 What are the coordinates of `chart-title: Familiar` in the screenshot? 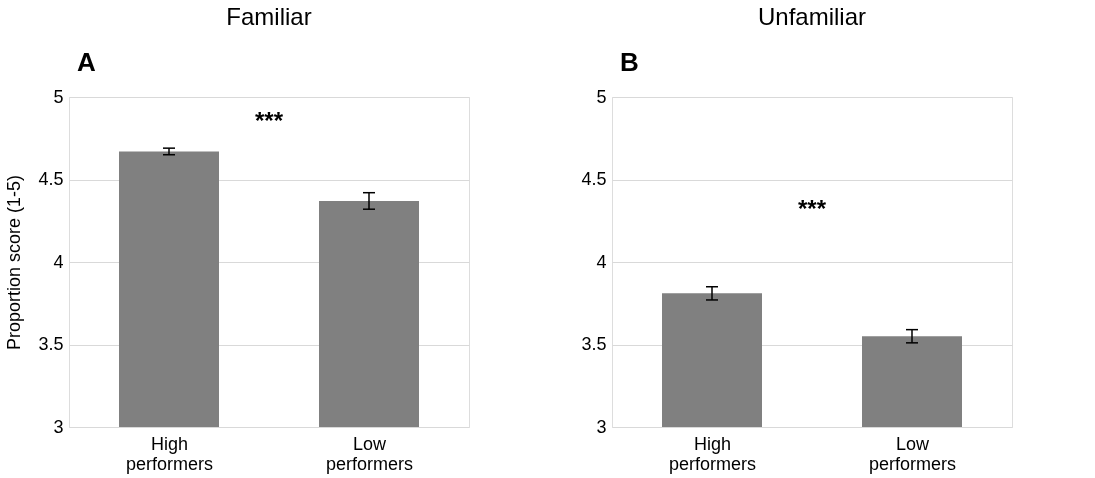 It's located at (269, 16).